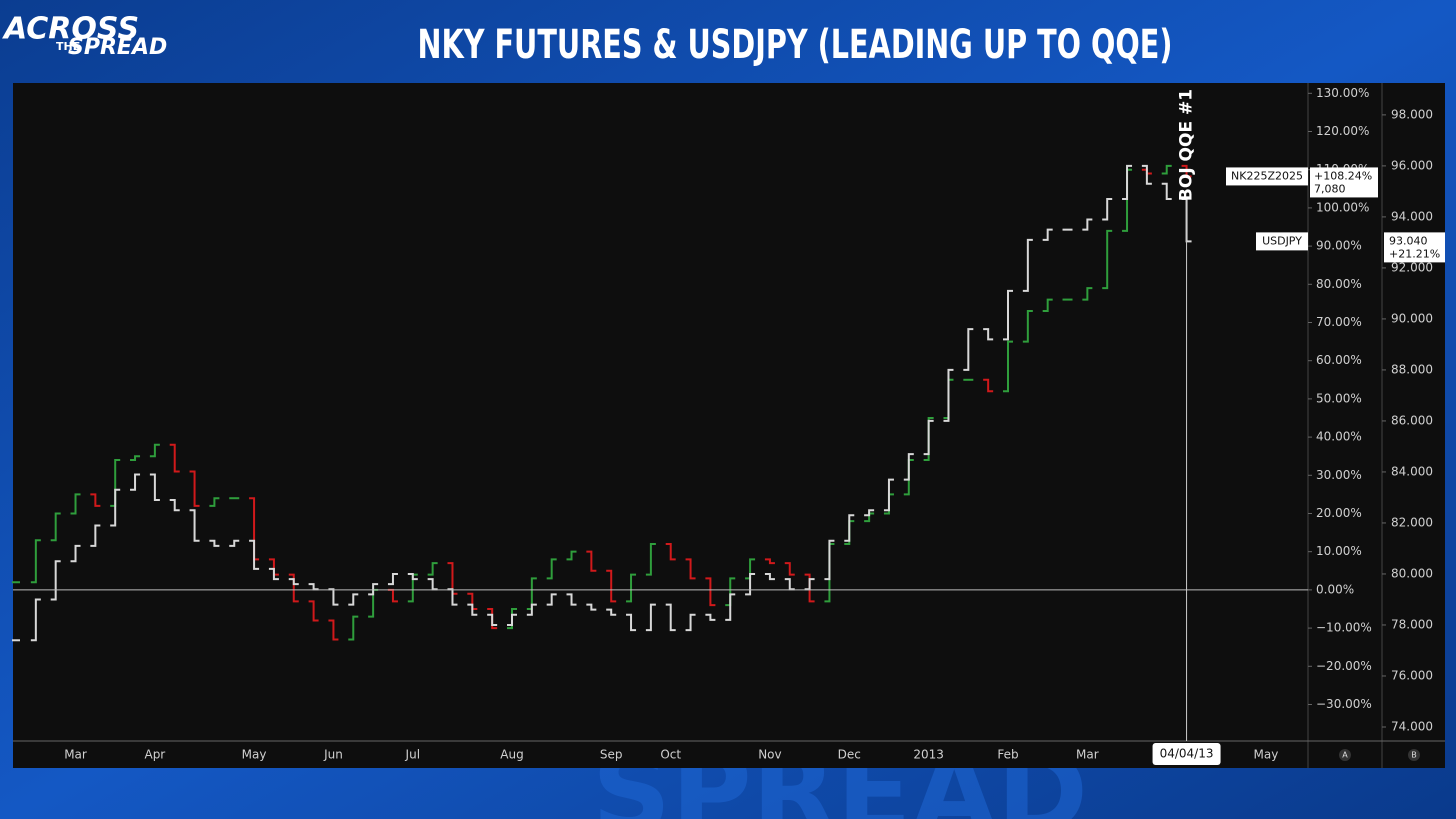  What do you see at coordinates (795, 45) in the screenshot?
I see `chart-title: NKY FUTURES & USDJPY (LEADING UP TO QQE)` at bounding box center [795, 45].